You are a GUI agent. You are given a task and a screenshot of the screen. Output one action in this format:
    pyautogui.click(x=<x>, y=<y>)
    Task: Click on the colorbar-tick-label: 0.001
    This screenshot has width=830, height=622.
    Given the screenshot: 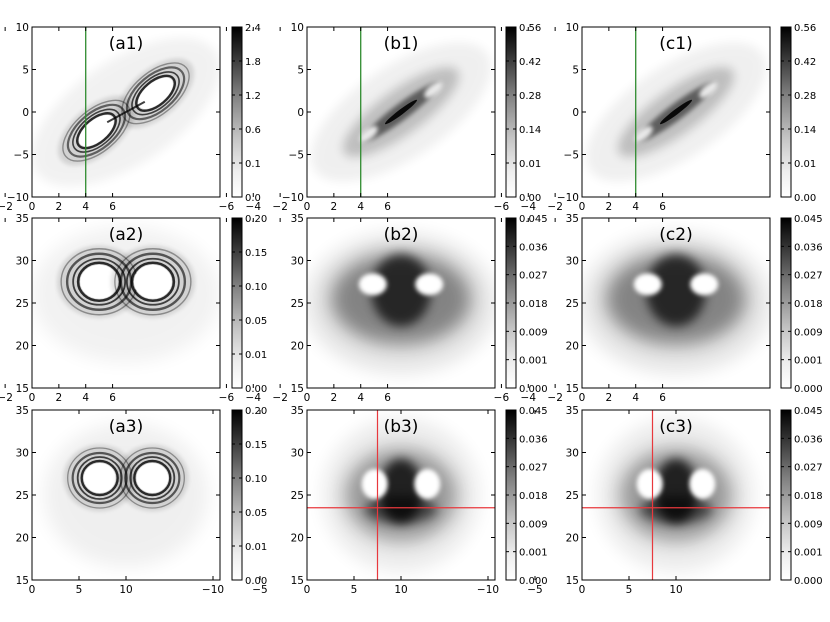 What is the action you would take?
    pyautogui.click(x=533, y=553)
    